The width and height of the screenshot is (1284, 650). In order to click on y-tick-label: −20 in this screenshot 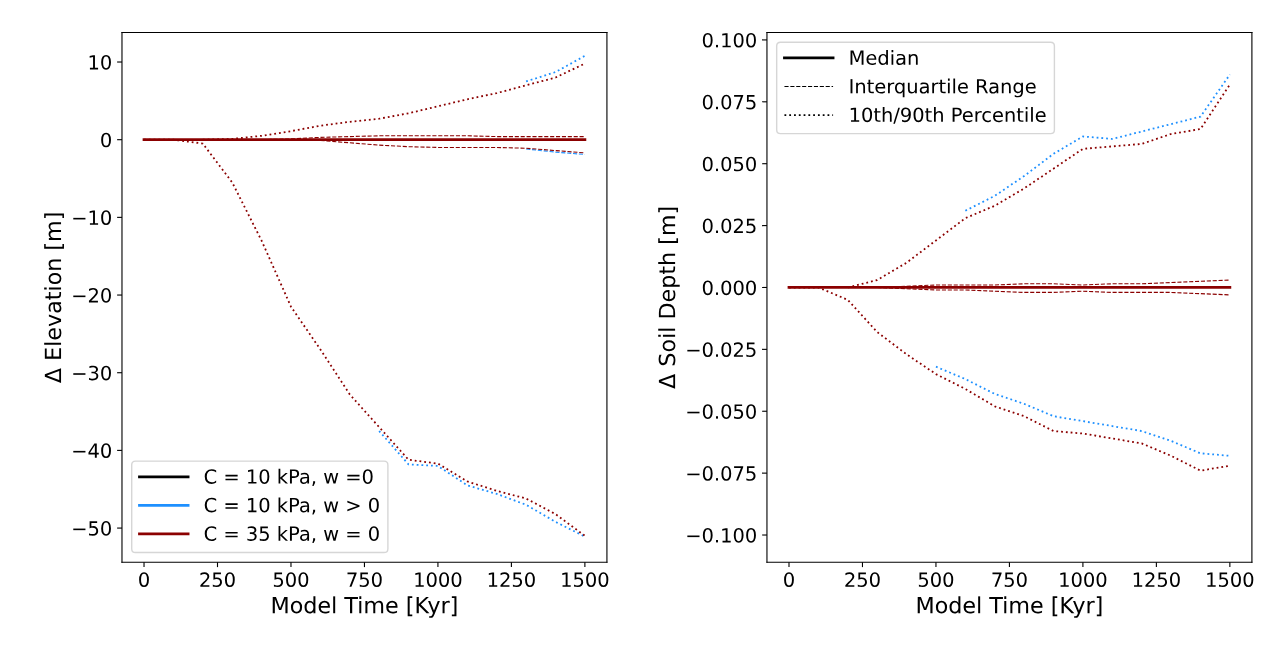, I will do `click(92, 295)`.